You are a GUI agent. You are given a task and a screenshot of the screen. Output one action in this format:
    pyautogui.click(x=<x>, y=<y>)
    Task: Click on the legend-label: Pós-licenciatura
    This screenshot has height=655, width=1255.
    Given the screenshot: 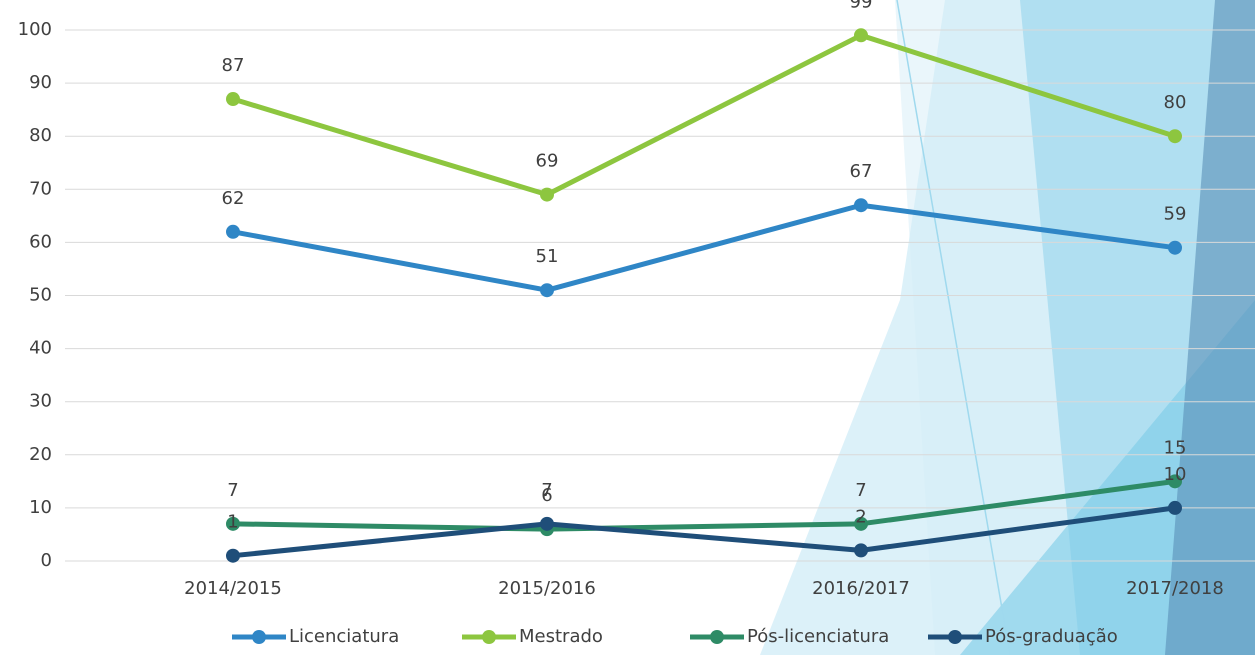 What is the action you would take?
    pyautogui.click(x=818, y=636)
    